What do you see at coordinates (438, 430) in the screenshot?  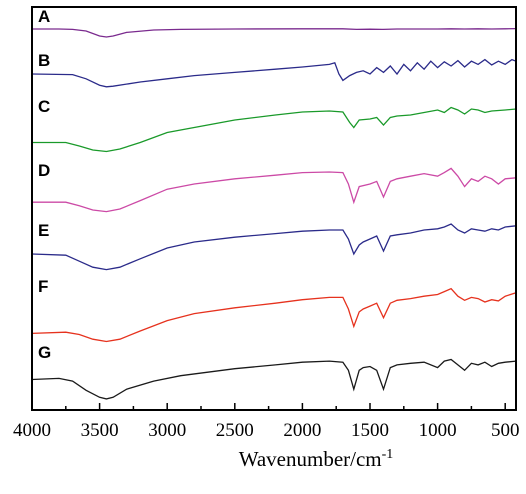 I see `x-tick-label: 1000` at bounding box center [438, 430].